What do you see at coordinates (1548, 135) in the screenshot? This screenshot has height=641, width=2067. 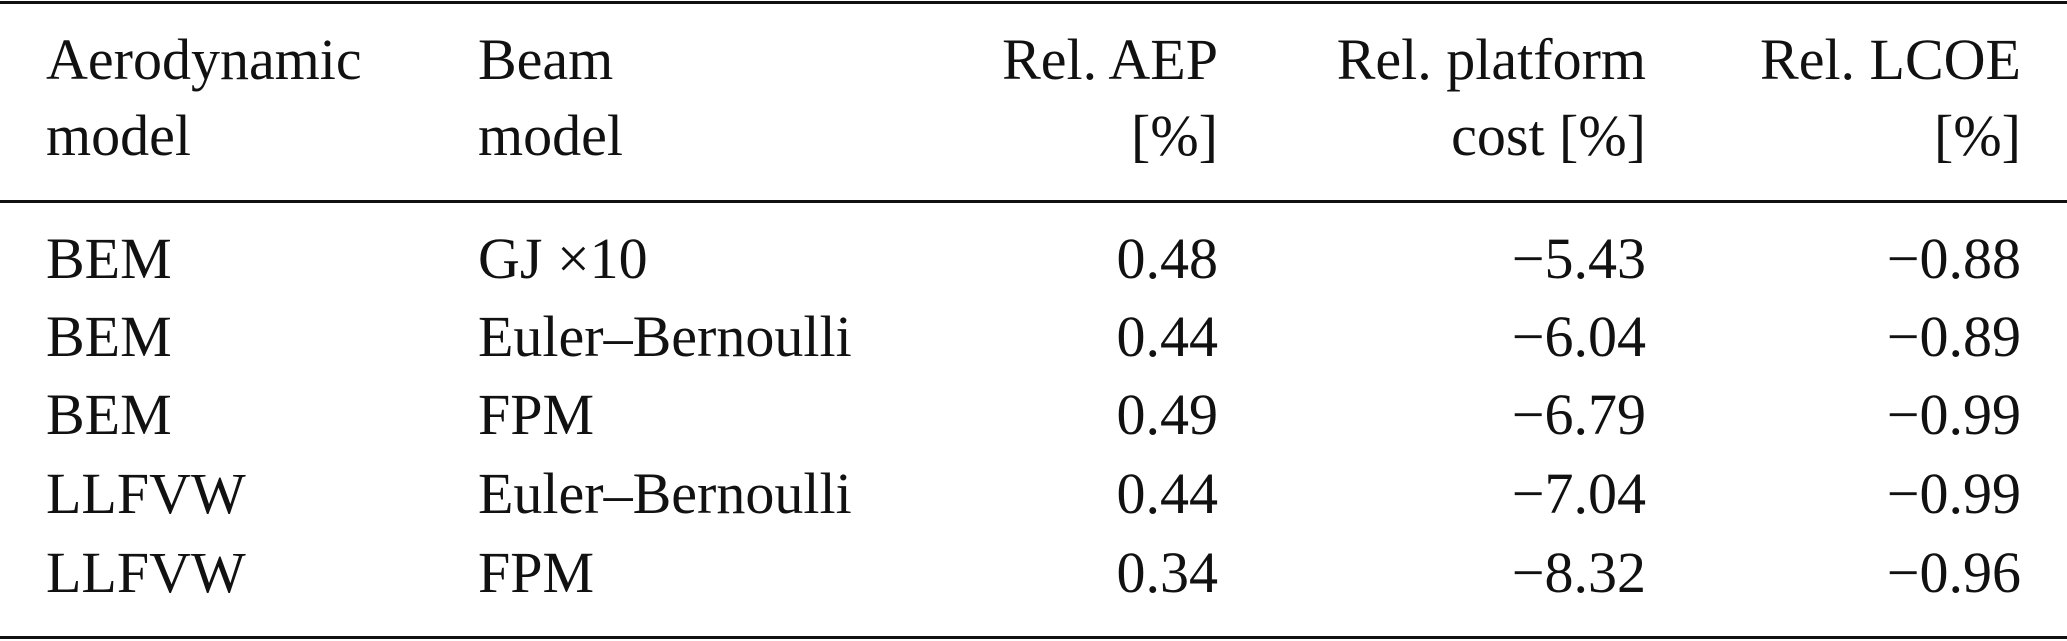 I see `header-cell: cost [%]` at bounding box center [1548, 135].